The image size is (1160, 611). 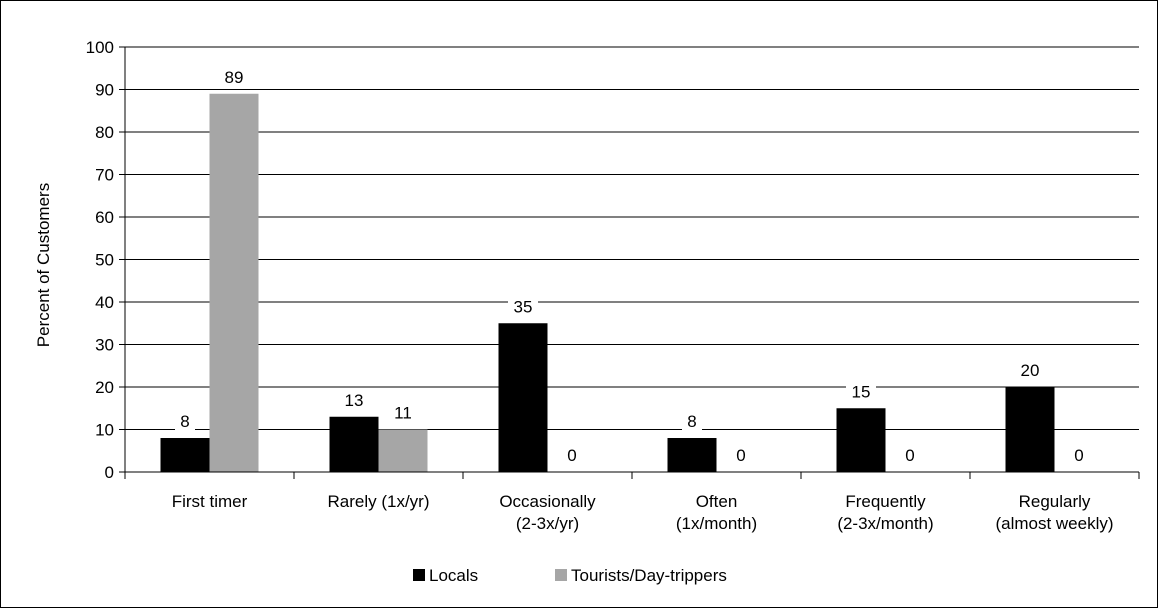 What do you see at coordinates (717, 501) in the screenshot?
I see `category-label: Often` at bounding box center [717, 501].